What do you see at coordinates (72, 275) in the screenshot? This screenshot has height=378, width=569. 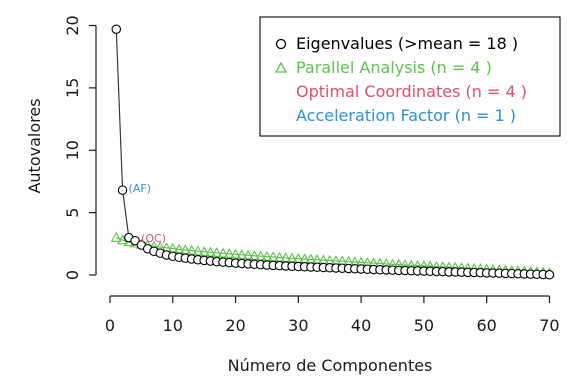 I see `y-tick-label: 0` at bounding box center [72, 275].